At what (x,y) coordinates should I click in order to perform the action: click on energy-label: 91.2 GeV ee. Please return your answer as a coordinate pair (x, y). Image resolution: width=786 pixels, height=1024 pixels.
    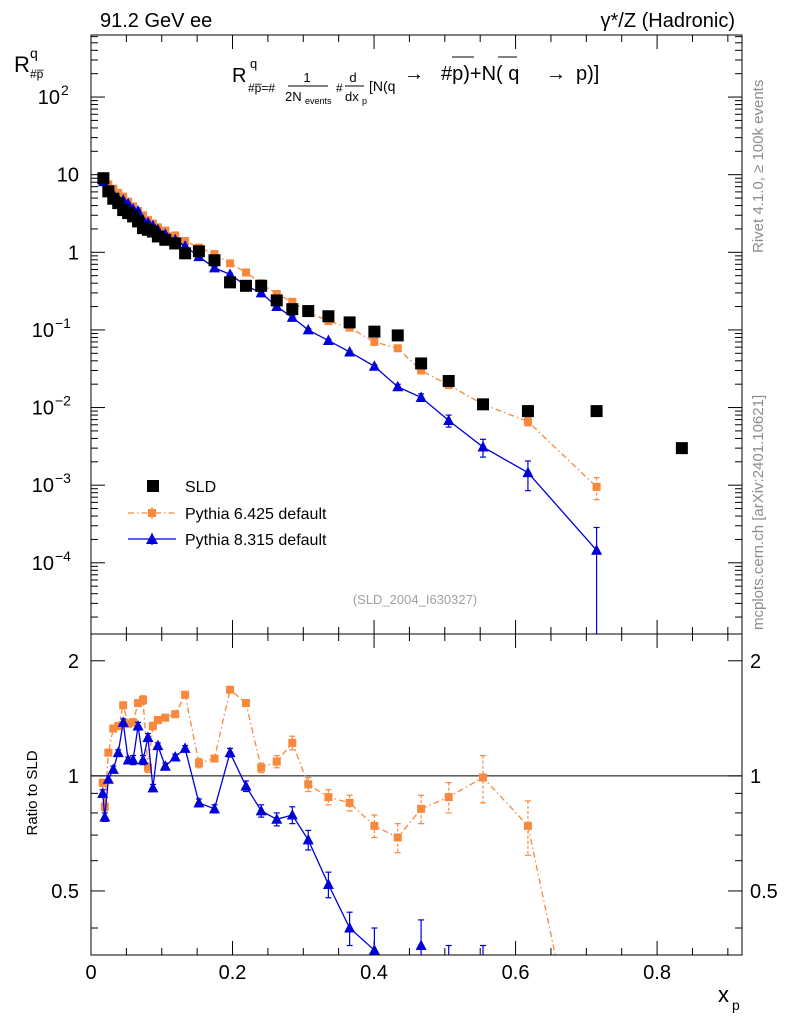
    Looking at the image, I should click on (156, 21).